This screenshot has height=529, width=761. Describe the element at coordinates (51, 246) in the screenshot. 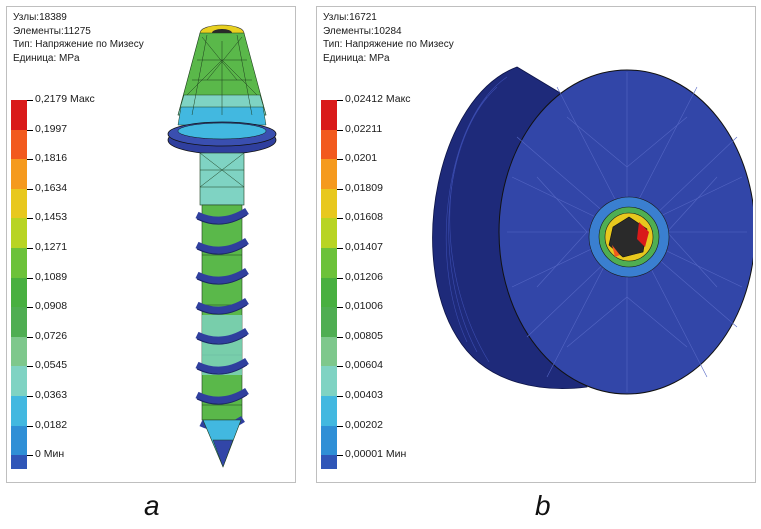

I see `legend-label: 0,1271` at that location.